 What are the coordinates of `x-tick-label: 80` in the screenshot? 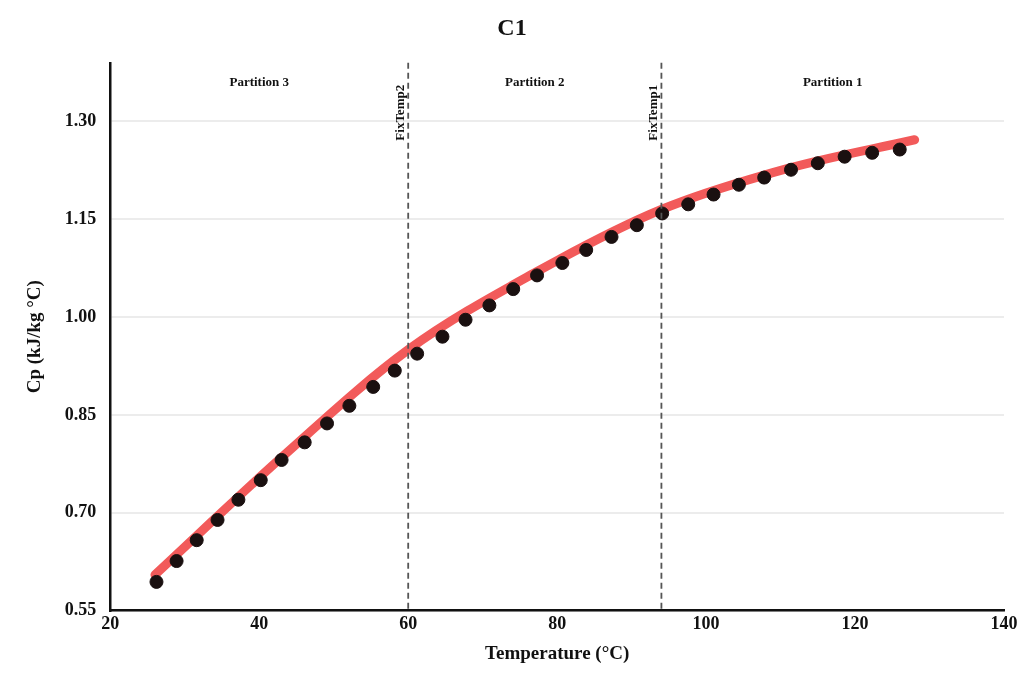 It's located at (557, 623).